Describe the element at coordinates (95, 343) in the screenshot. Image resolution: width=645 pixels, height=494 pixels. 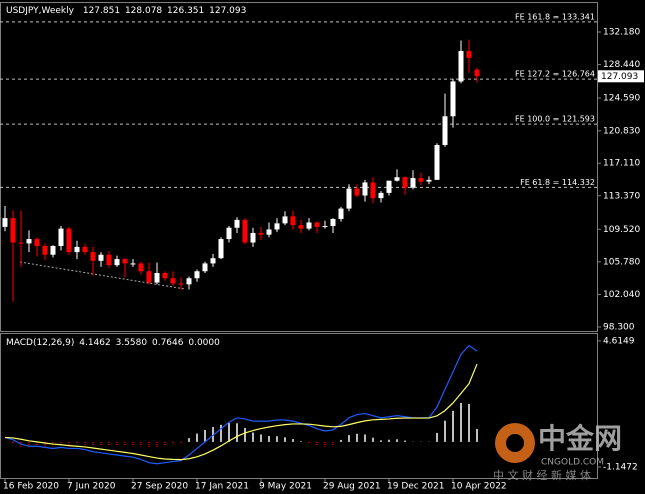
I see `macd-value: 4.1462` at that location.